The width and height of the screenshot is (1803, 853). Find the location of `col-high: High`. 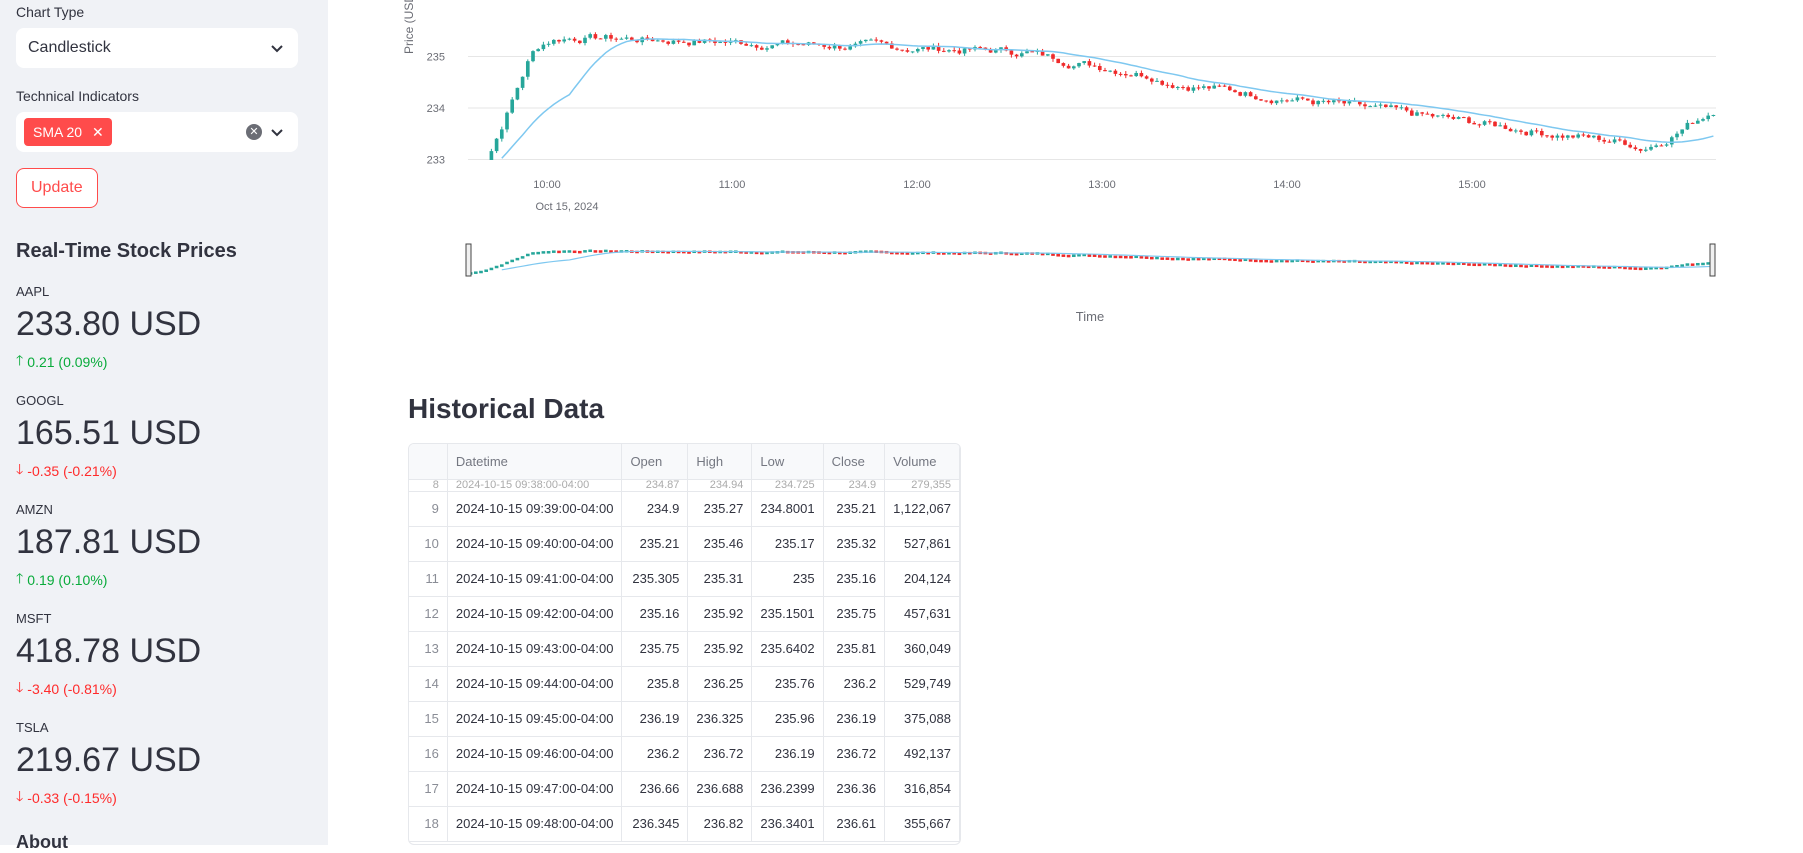

col-high: High is located at coordinates (720, 462).